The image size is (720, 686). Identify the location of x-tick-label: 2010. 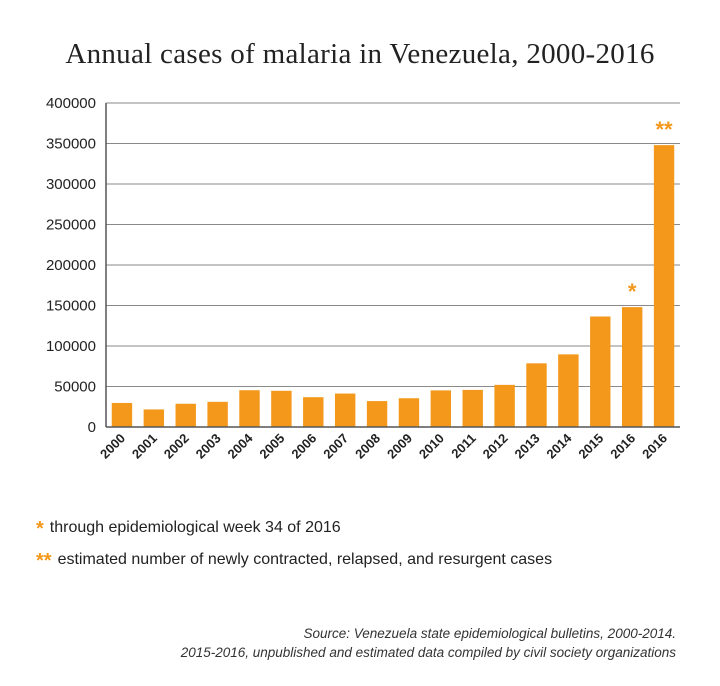
(431, 446).